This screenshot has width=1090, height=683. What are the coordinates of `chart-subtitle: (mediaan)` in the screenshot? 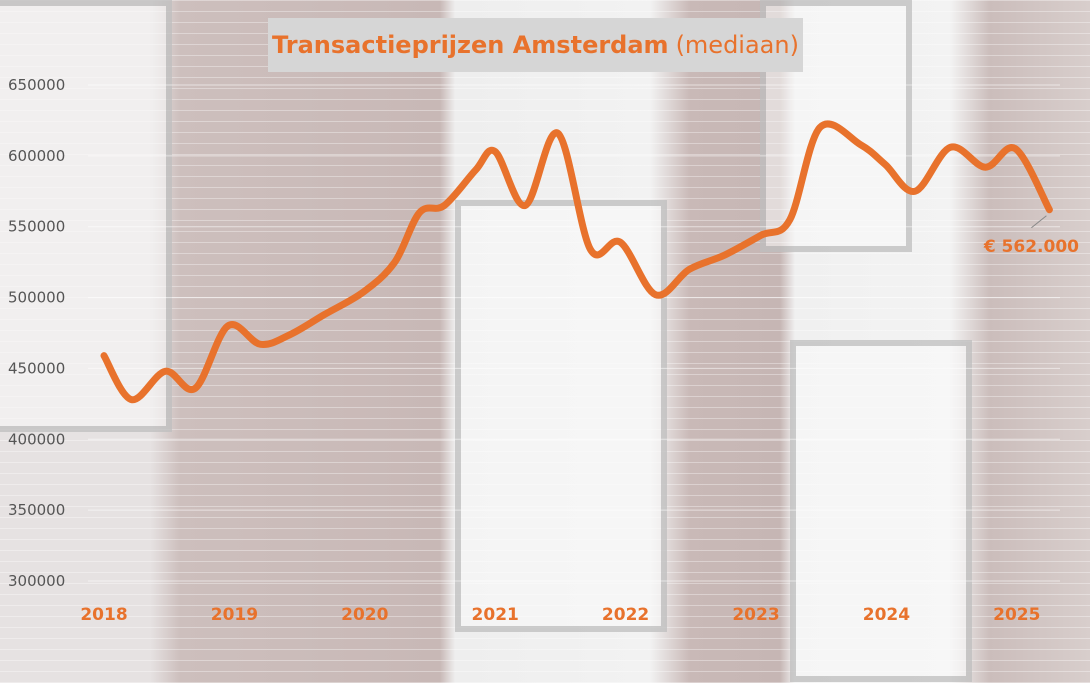 It's located at (737, 45).